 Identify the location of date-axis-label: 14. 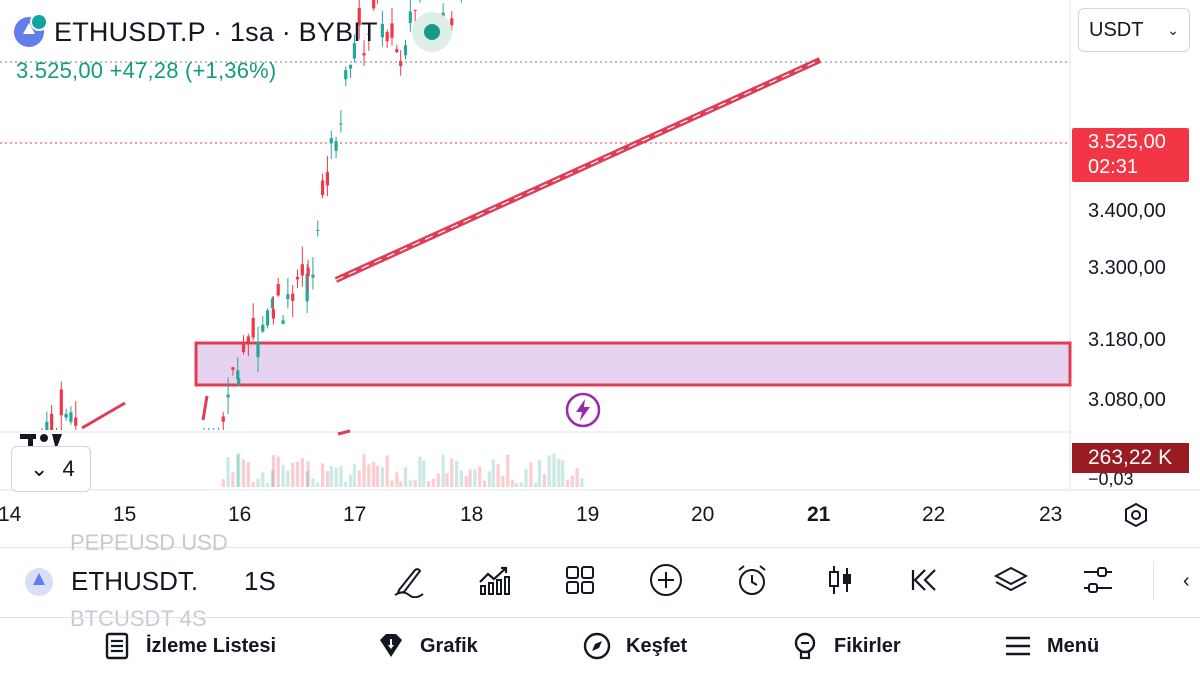
(11, 514).